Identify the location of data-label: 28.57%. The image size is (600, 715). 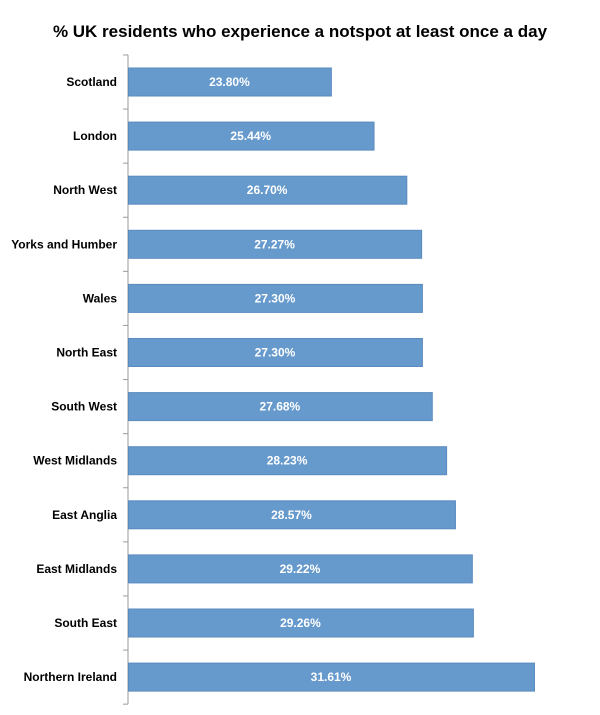
(291, 515).